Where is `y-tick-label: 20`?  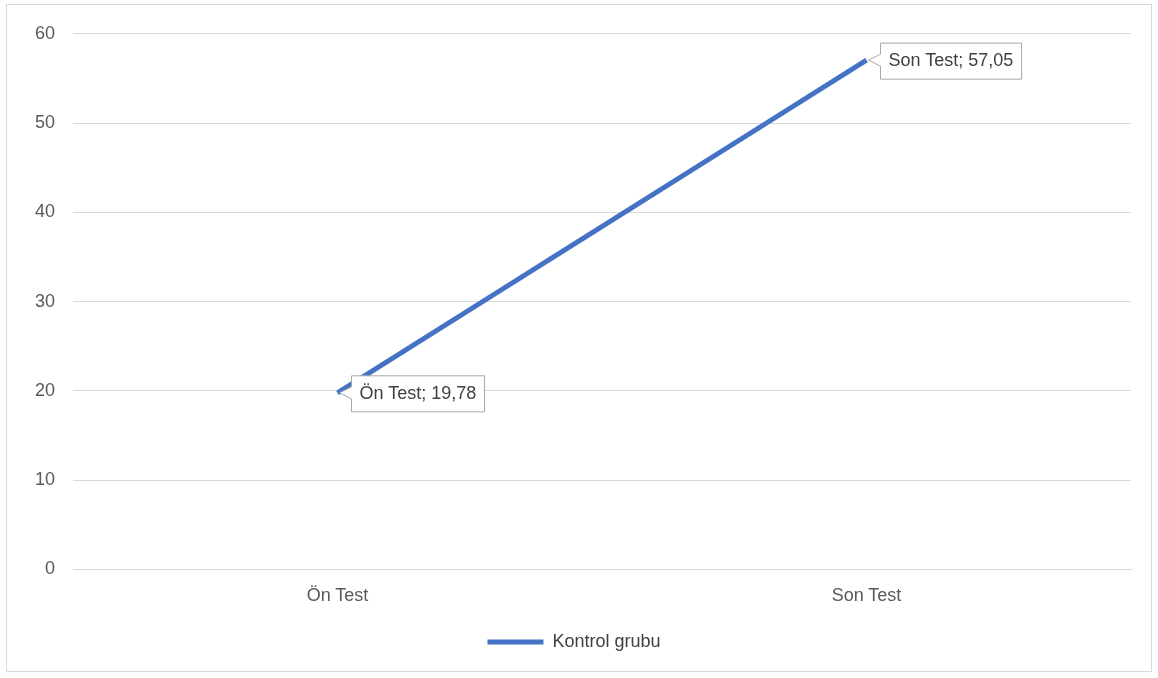
y-tick-label: 20 is located at coordinates (45, 389).